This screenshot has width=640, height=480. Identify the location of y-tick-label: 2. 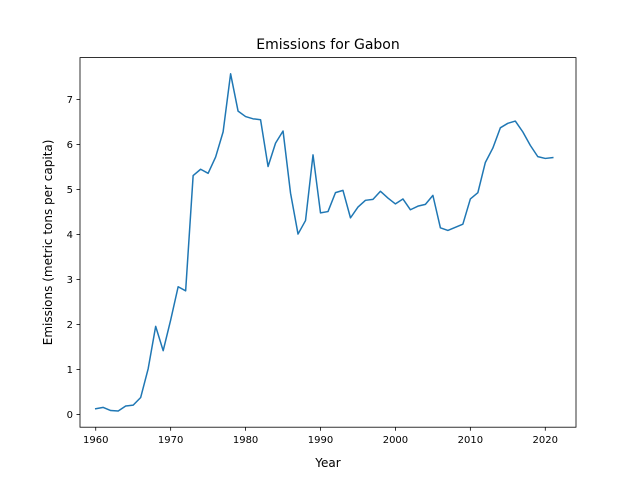
(70, 325).